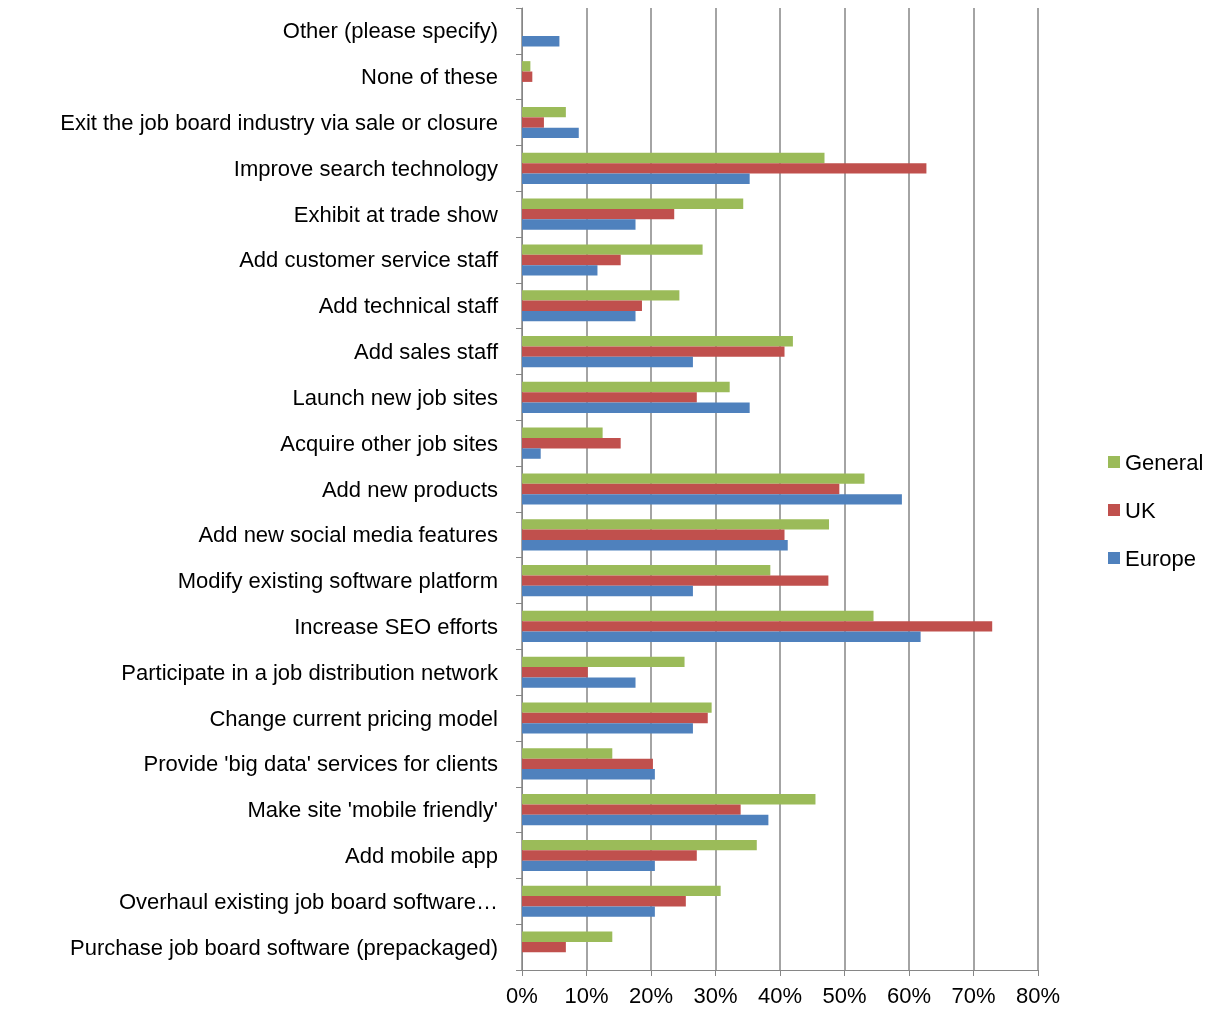  What do you see at coordinates (1164, 462) in the screenshot?
I see `legend-label: General` at bounding box center [1164, 462].